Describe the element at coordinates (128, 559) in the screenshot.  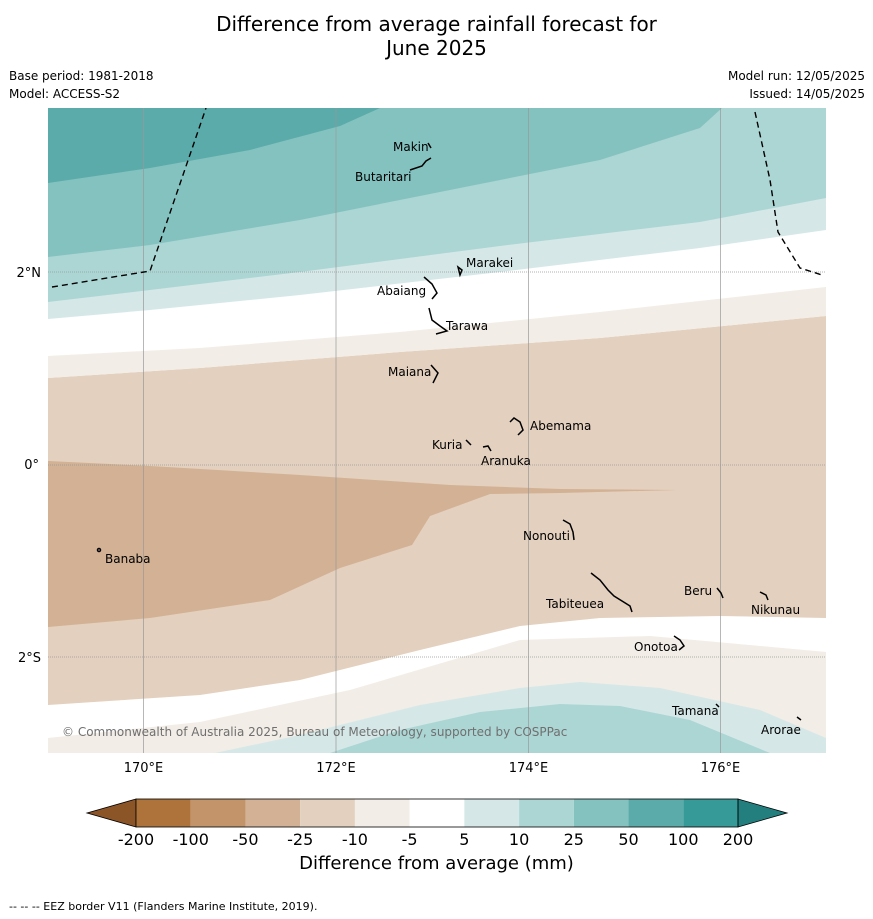
I see `label-banaba: Banaba` at that location.